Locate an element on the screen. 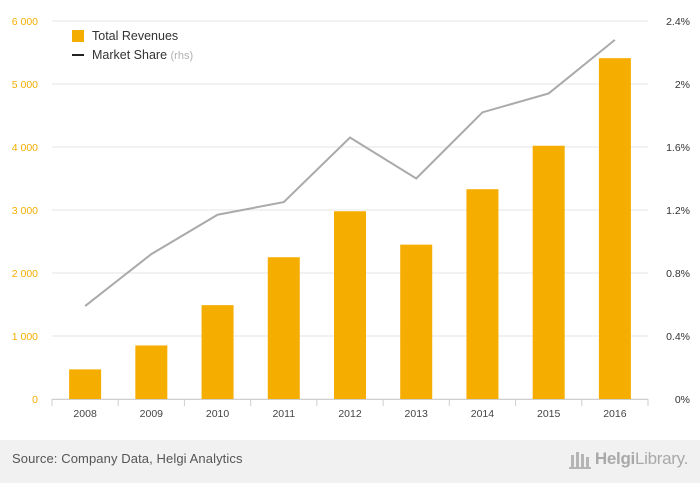 This screenshot has width=700, height=483. brand-light: Library. is located at coordinates (661, 458).